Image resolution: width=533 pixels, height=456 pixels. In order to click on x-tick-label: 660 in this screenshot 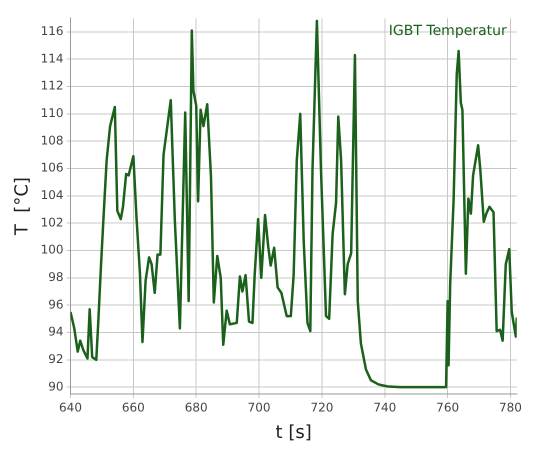, I will do `click(133, 407)`.